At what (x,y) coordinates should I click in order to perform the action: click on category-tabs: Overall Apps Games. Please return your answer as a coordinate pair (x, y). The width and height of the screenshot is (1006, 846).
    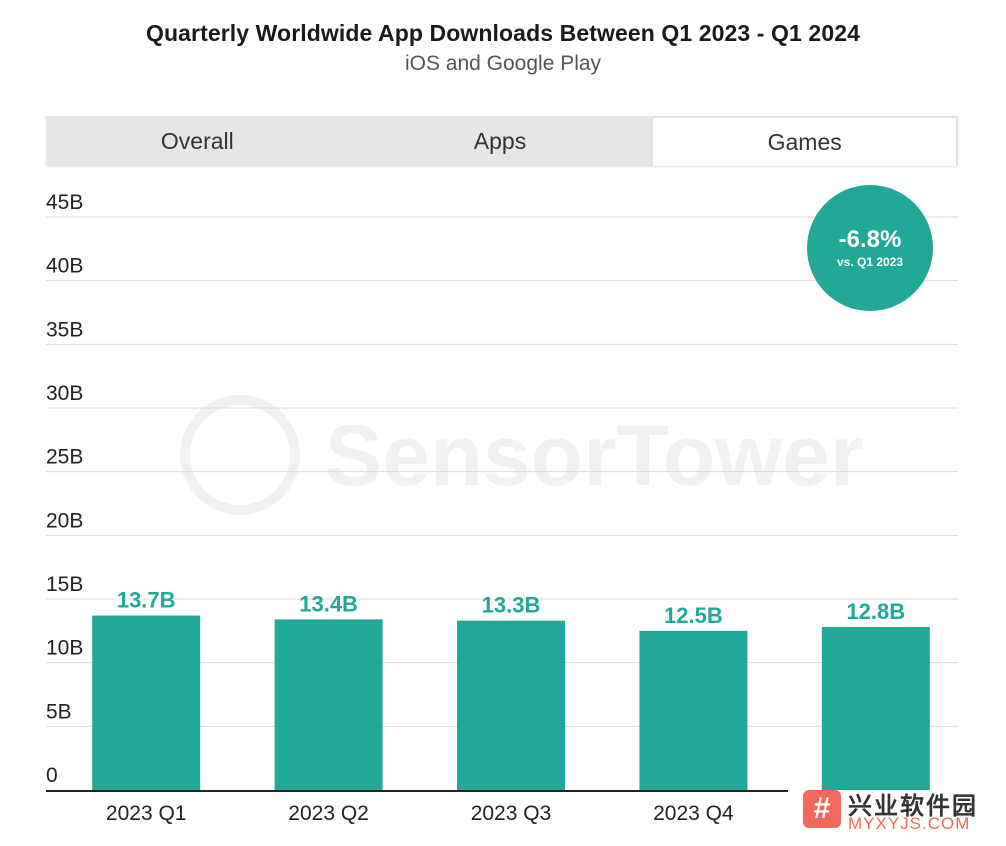
    Looking at the image, I should click on (502, 141).